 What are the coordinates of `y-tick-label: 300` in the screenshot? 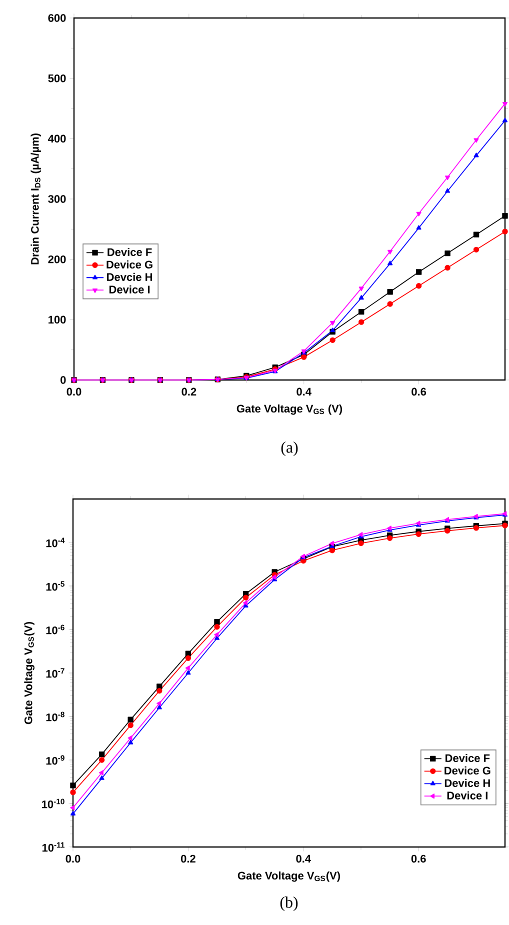 It's located at (57, 199).